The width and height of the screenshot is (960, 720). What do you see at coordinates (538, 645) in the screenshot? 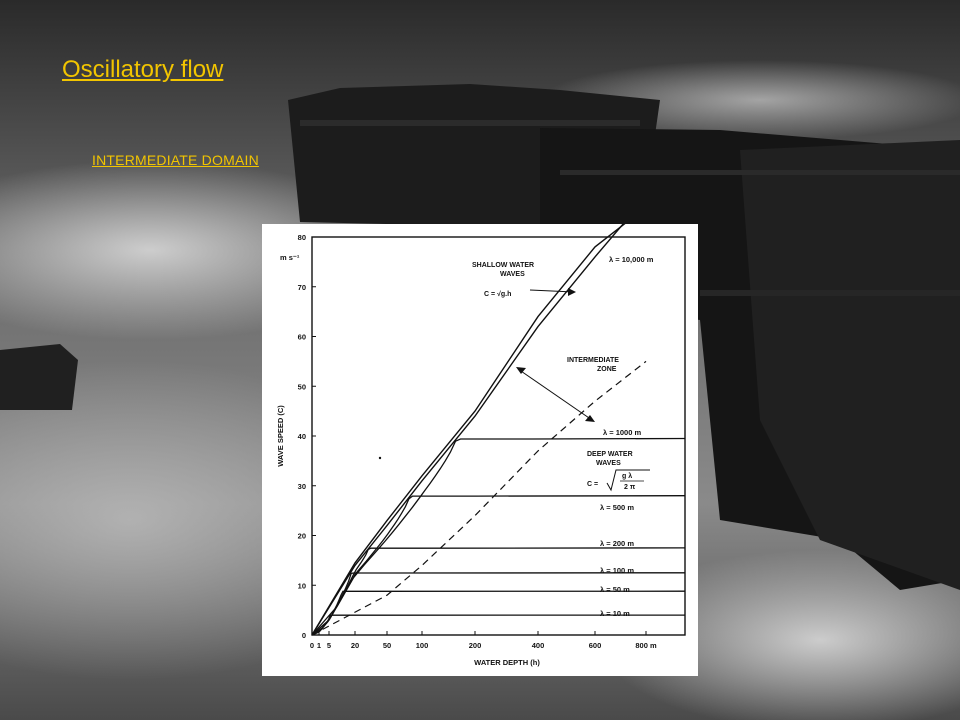
I see `x-tick-label: 400` at bounding box center [538, 645].